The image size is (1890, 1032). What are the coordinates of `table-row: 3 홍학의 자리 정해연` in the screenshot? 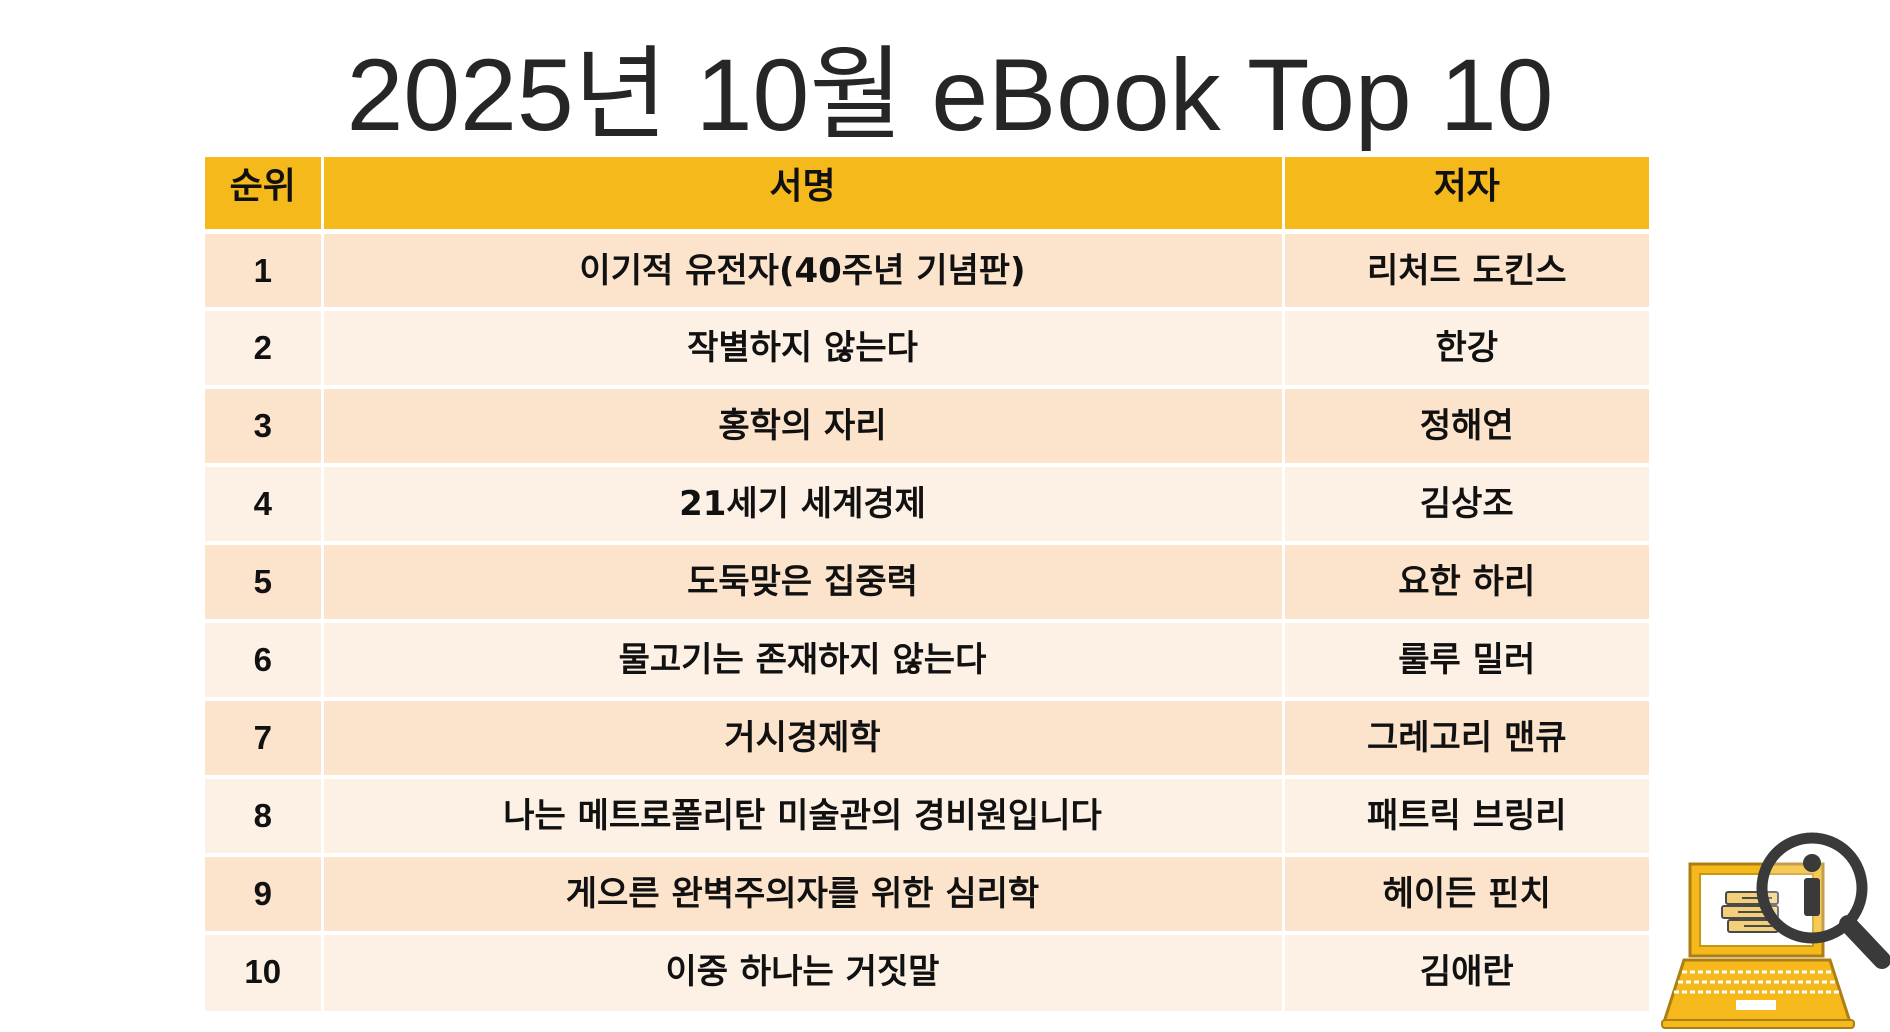 It's located at (927, 427).